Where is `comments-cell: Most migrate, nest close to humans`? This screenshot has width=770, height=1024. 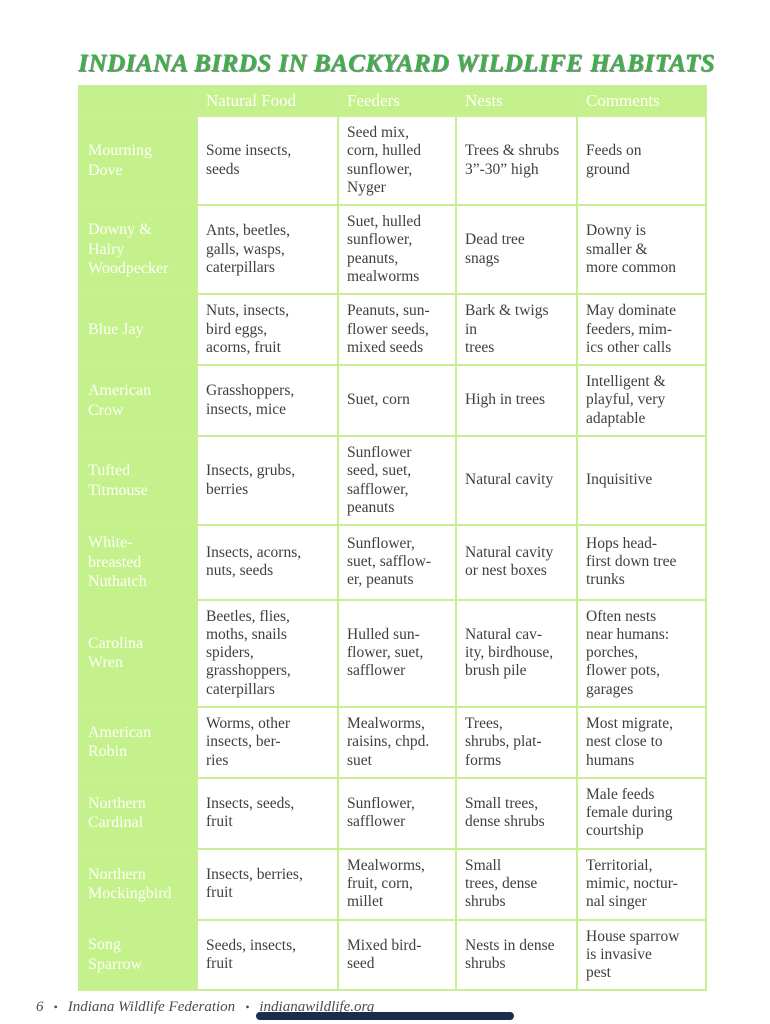 comments-cell: Most migrate, nest close to humans is located at coordinates (641, 742).